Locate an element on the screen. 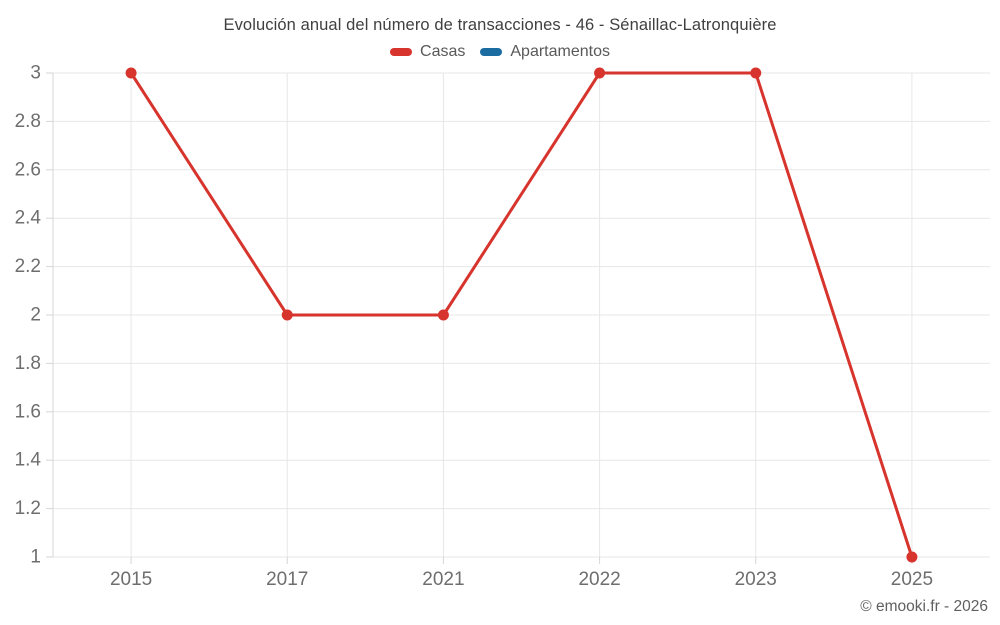  legend-label: Apartamentos is located at coordinates (560, 51).